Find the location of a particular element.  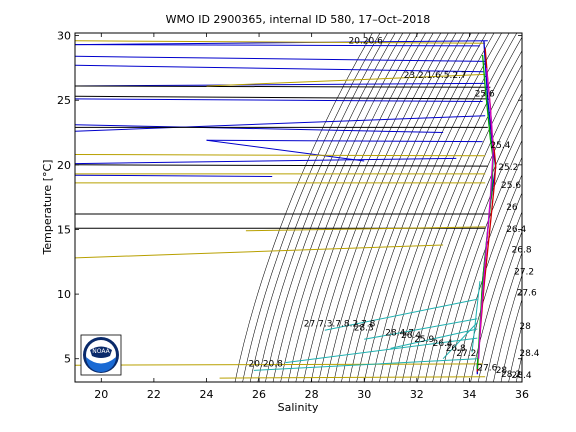

x-tick-label: 32 is located at coordinates (417, 394).